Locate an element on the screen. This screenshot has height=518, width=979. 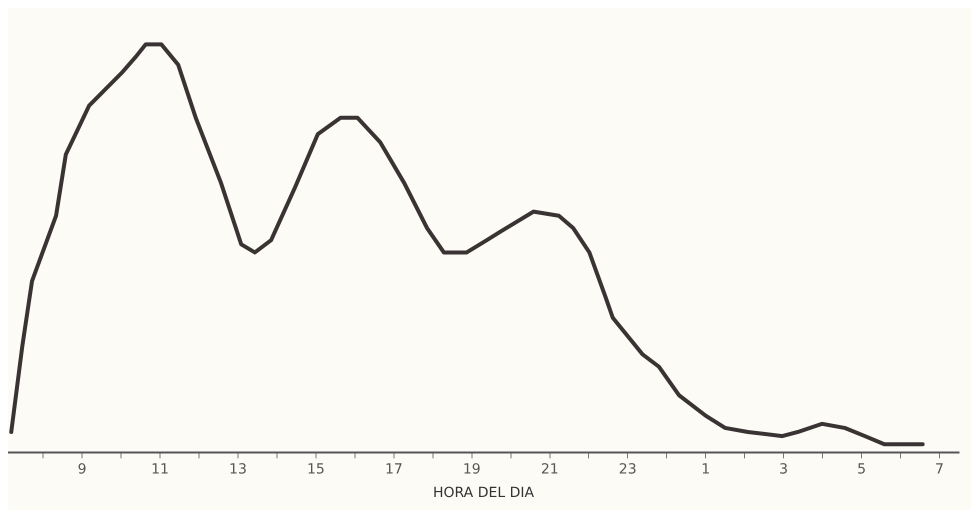
x-tick-label: 15 is located at coordinates (315, 469).